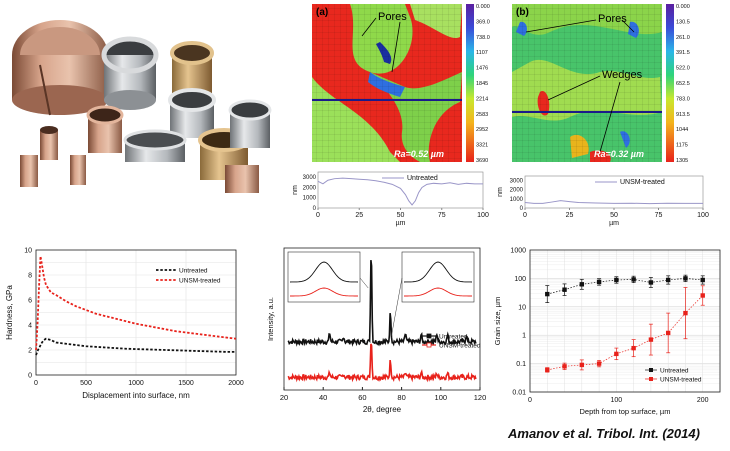 This screenshot has width=730, height=451. Describe the element at coordinates (683, 99) in the screenshot. I see `colorbar-tick-label: 783.0` at that location.